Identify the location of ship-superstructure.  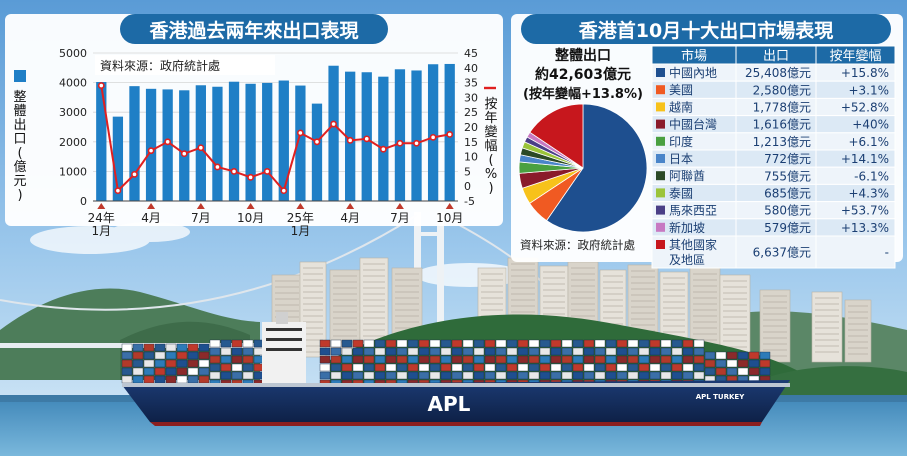
(284, 355).